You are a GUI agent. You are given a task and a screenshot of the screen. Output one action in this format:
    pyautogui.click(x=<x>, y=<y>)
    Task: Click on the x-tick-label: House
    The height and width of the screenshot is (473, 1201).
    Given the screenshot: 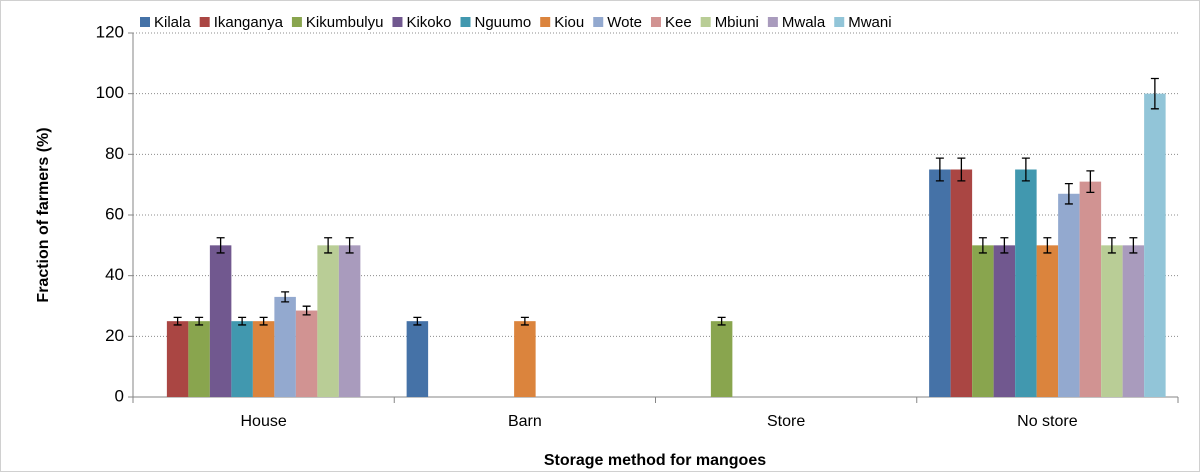 What is the action you would take?
    pyautogui.click(x=264, y=421)
    